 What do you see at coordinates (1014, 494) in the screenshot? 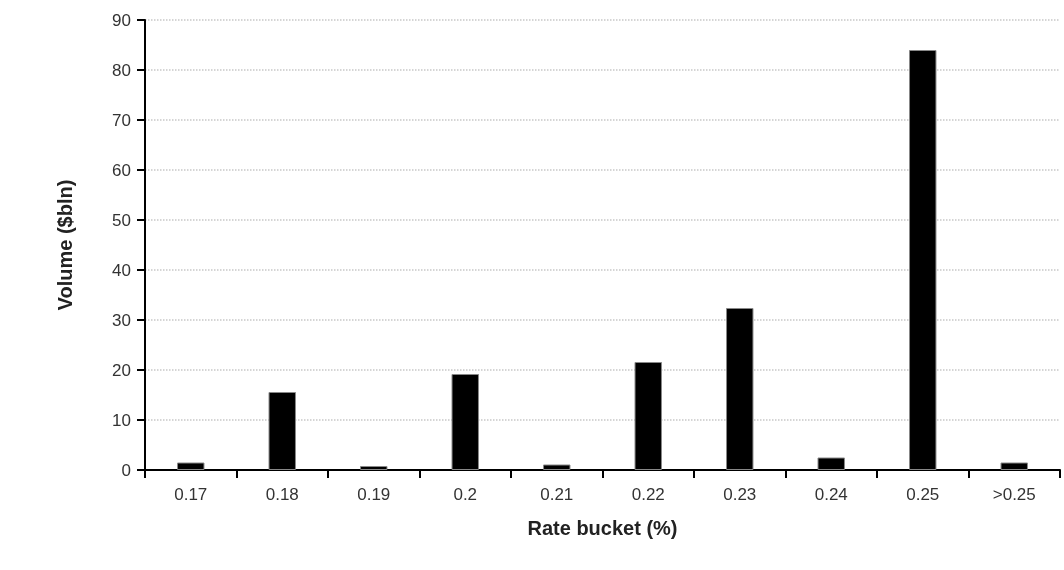
I see `x-tick-label: >0.25` at bounding box center [1014, 494].